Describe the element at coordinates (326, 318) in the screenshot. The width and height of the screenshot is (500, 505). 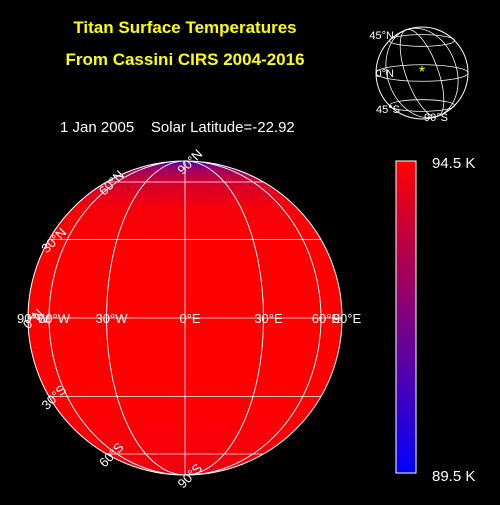
I see `longitude-label: 60°E` at that location.